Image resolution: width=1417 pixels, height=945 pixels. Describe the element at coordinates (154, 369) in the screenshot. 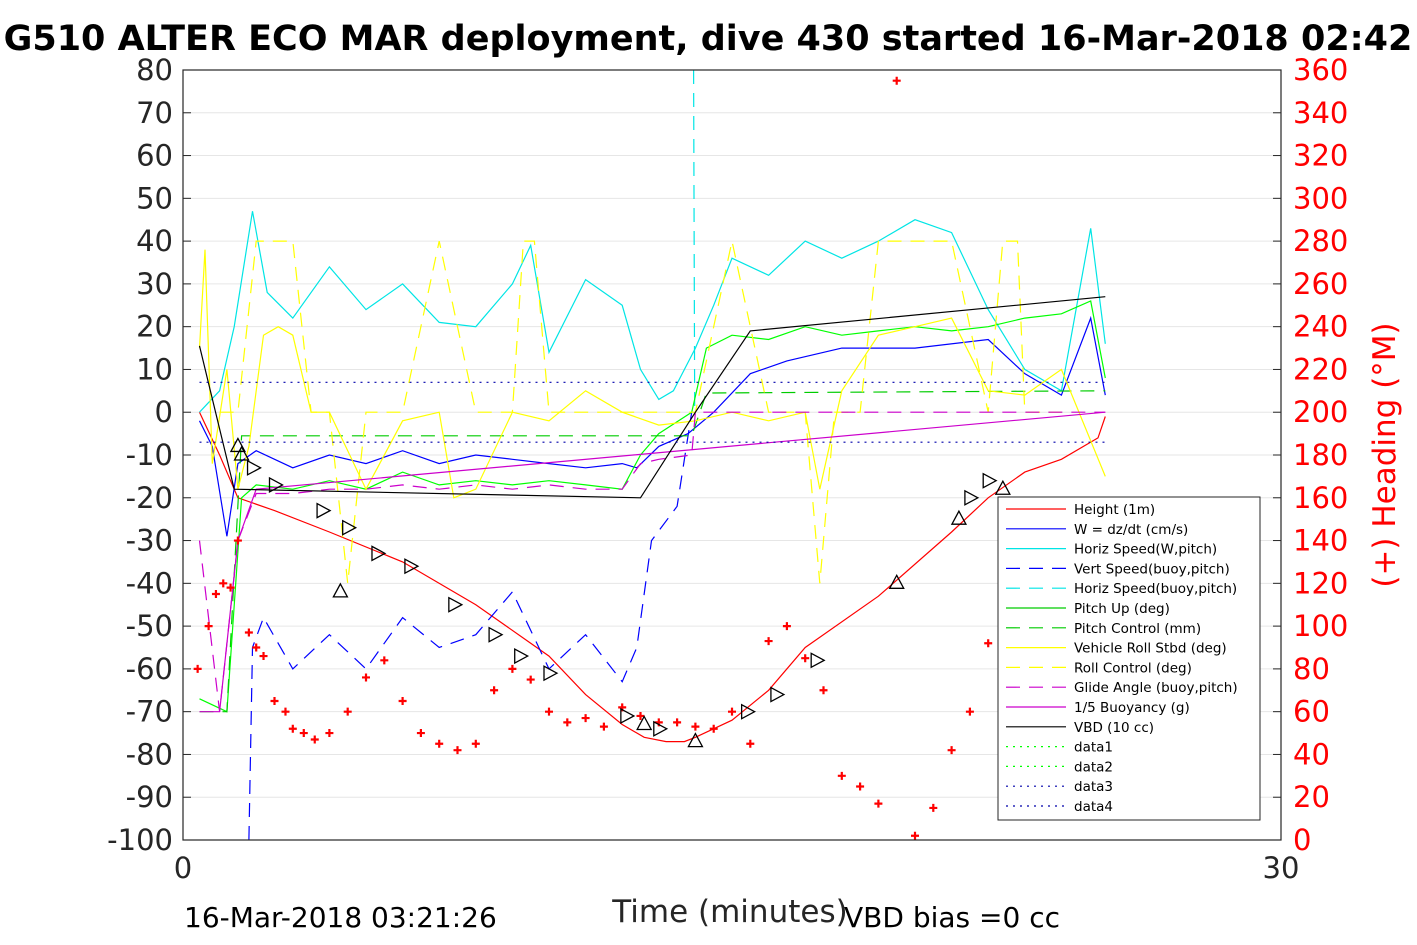

I see `y-tick-label: 10` at that location.